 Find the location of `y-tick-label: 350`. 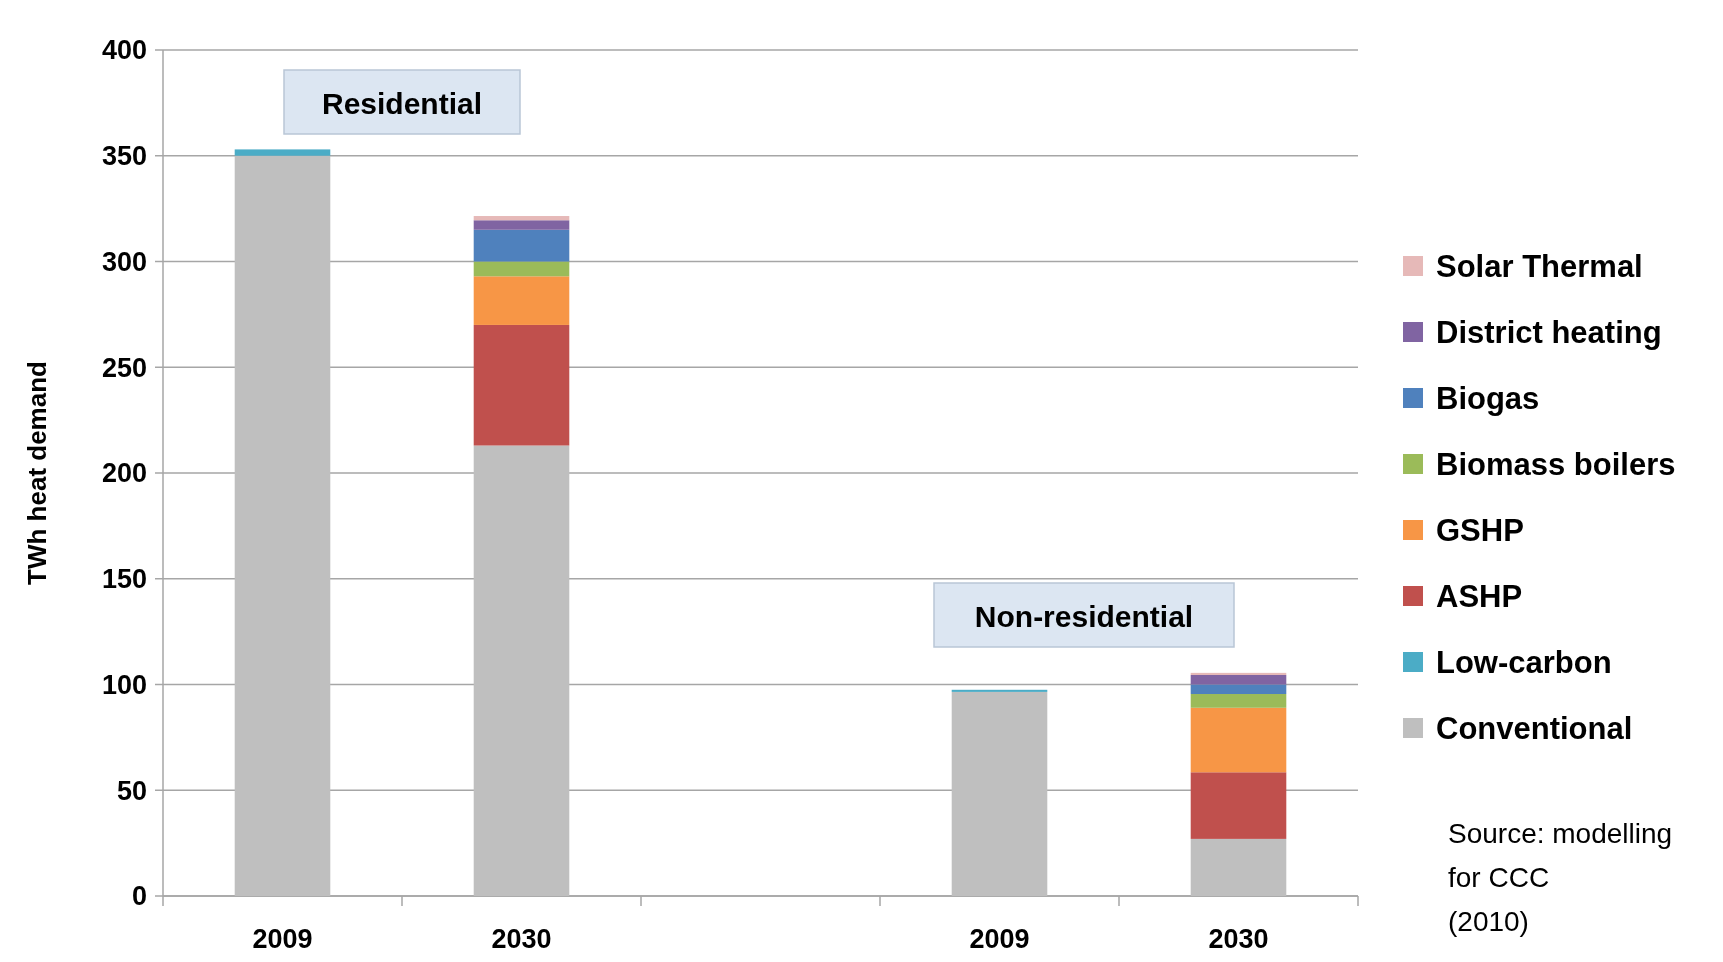

y-tick-label: 350 is located at coordinates (124, 156).